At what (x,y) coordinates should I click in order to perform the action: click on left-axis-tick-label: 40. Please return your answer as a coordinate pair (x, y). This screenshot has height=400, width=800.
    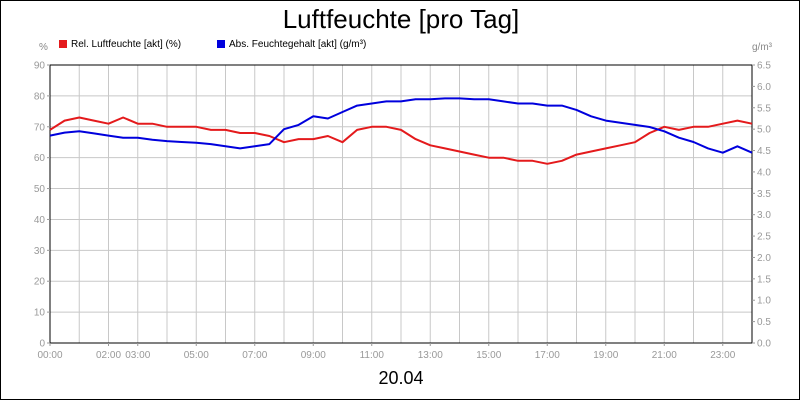
    Looking at the image, I should click on (40, 220).